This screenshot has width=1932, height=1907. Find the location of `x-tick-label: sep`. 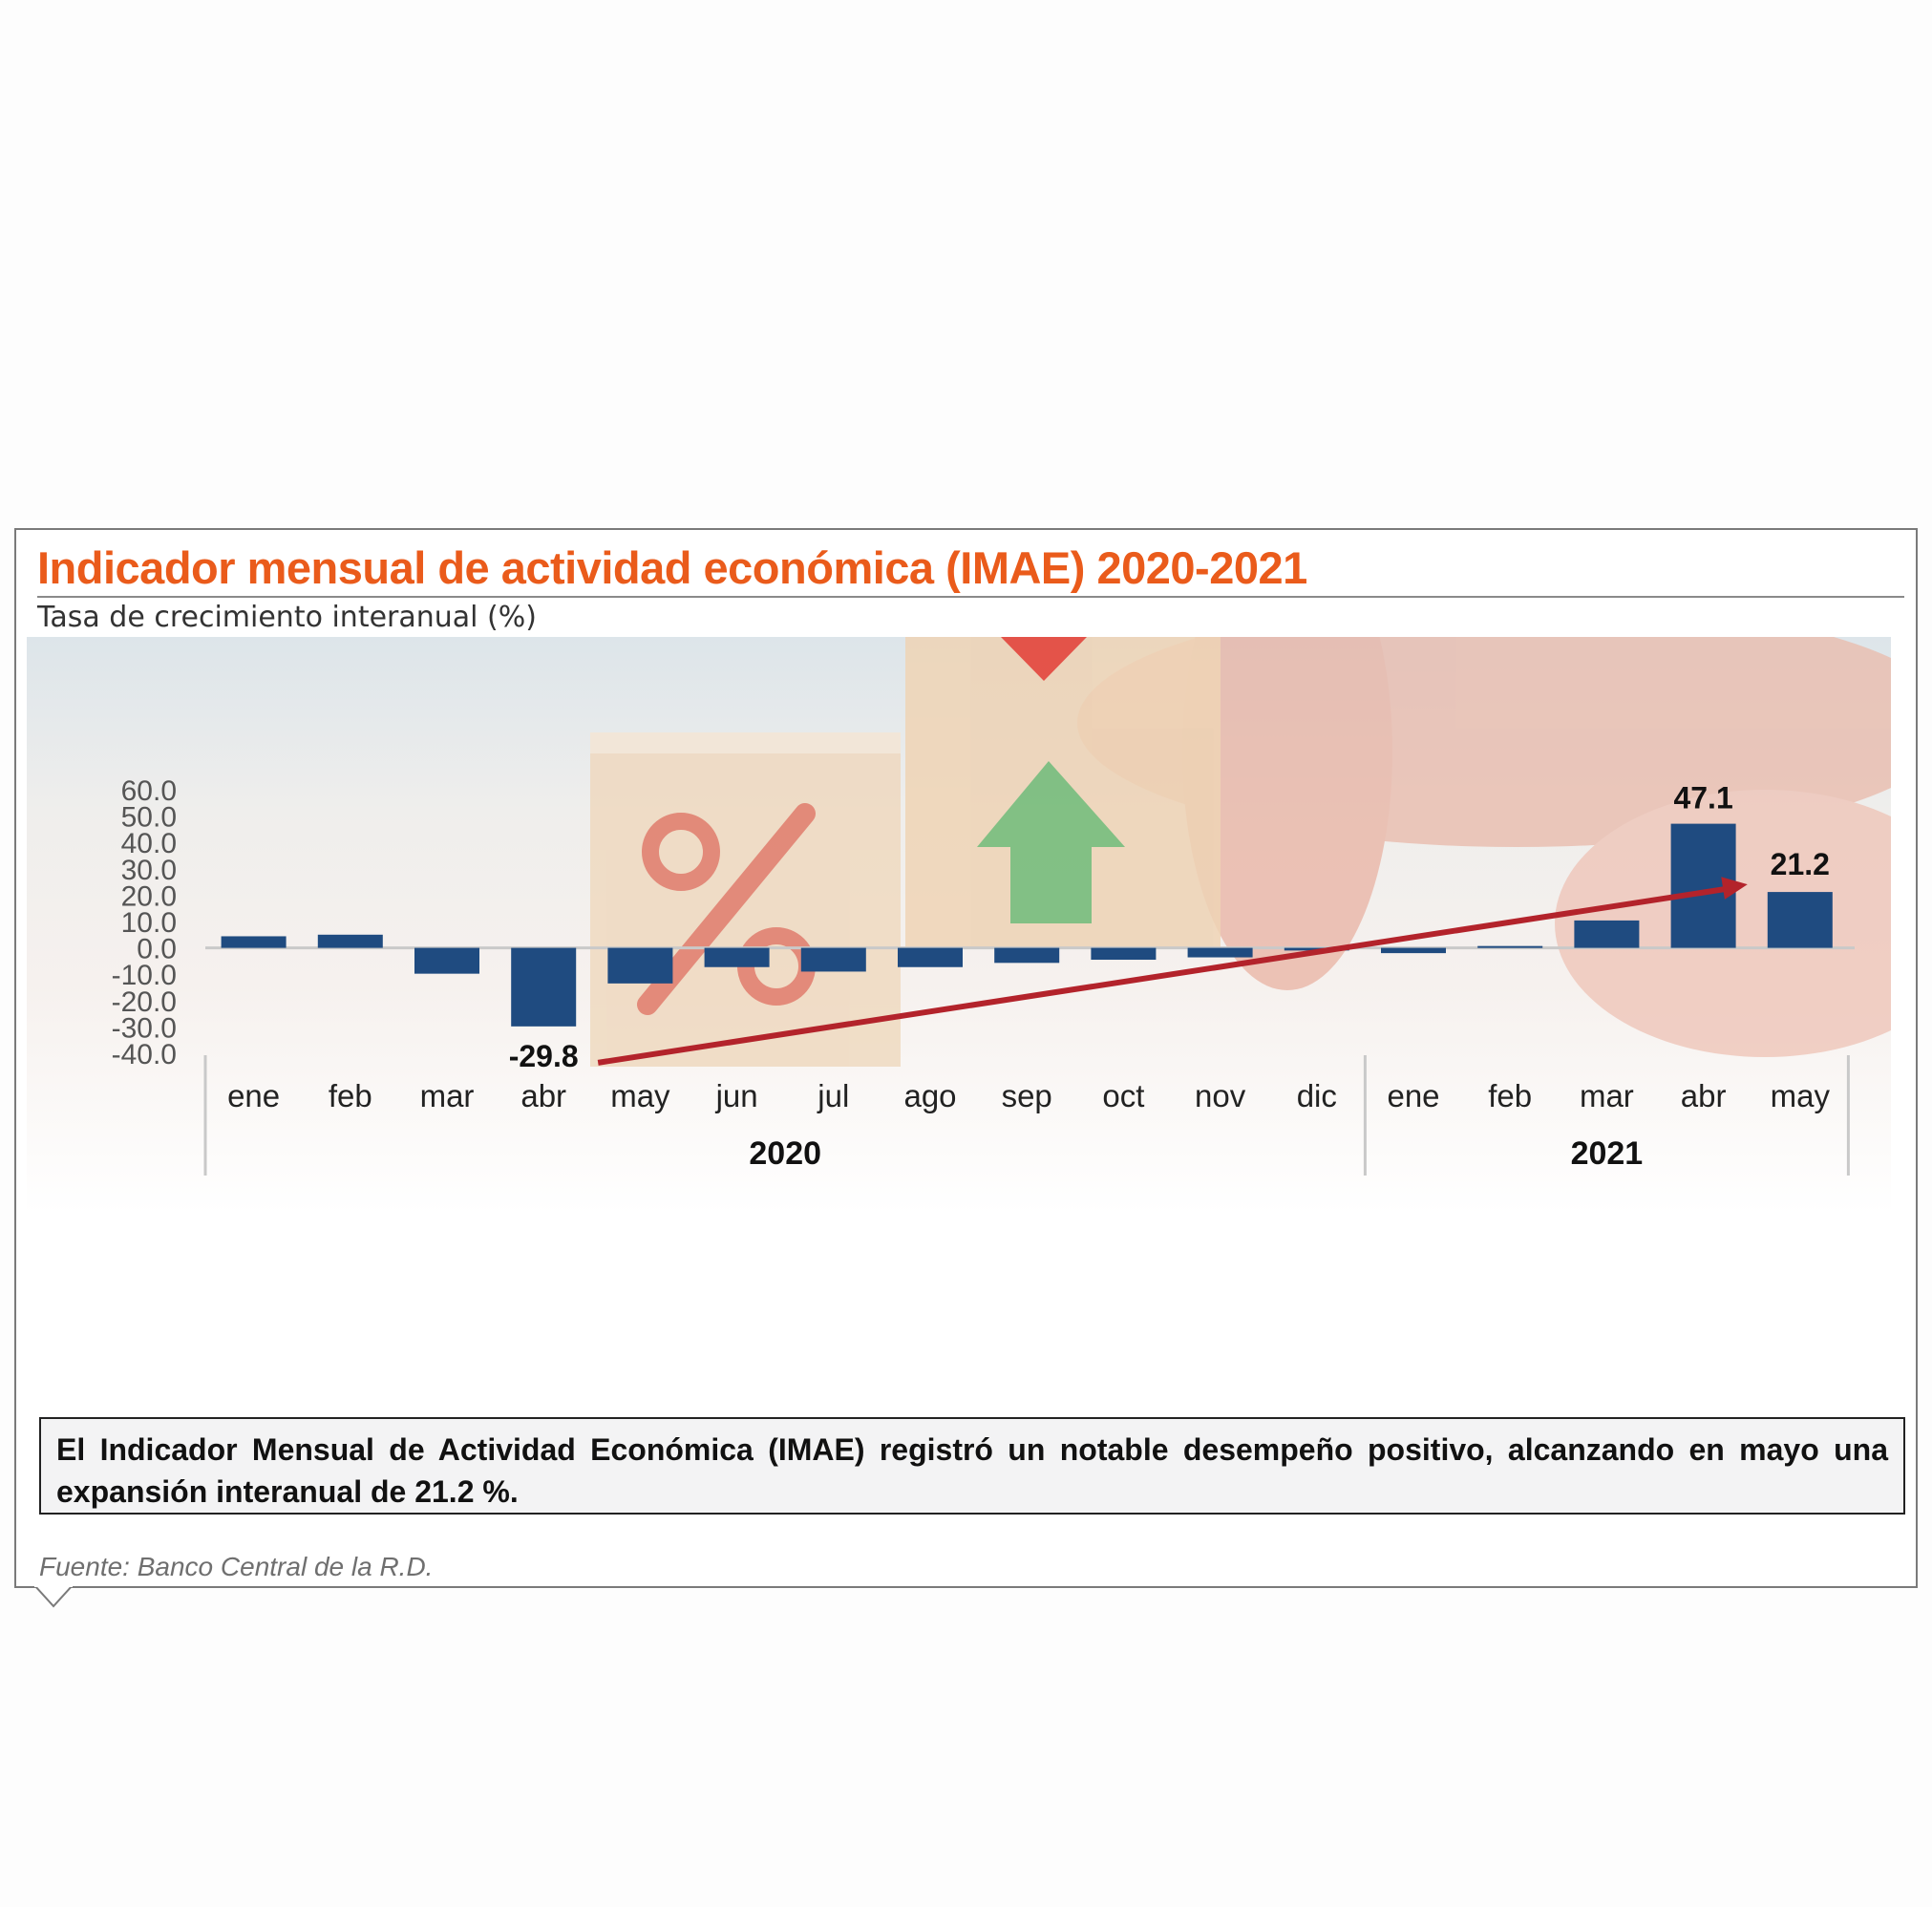

x-tick-label: sep is located at coordinates (1027, 1095).